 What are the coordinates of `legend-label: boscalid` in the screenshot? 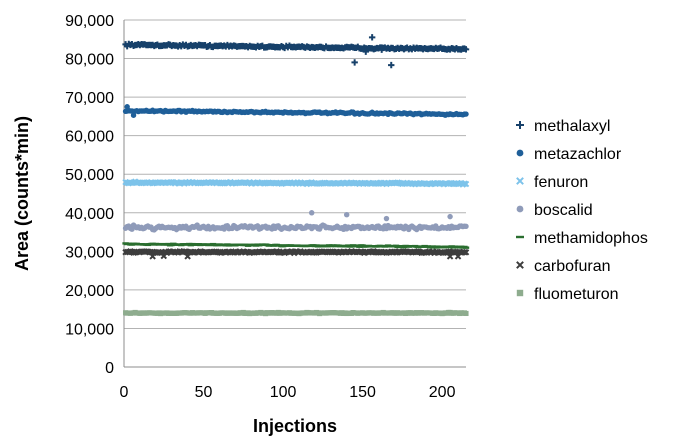 It's located at (563, 210).